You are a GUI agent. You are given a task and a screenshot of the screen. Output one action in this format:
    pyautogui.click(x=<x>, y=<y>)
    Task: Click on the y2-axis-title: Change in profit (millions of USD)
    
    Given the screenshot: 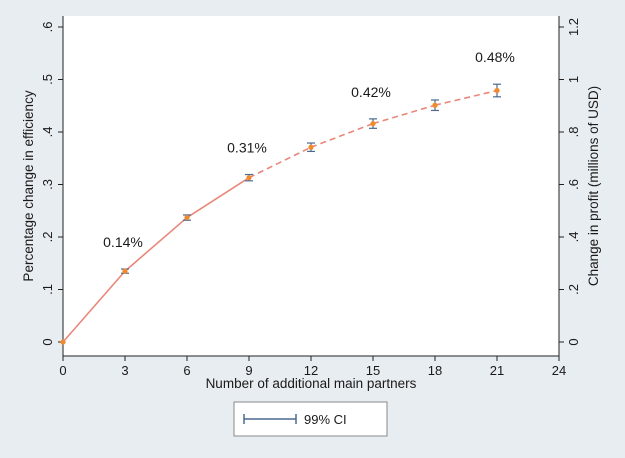 What is the action you would take?
    pyautogui.click(x=593, y=186)
    